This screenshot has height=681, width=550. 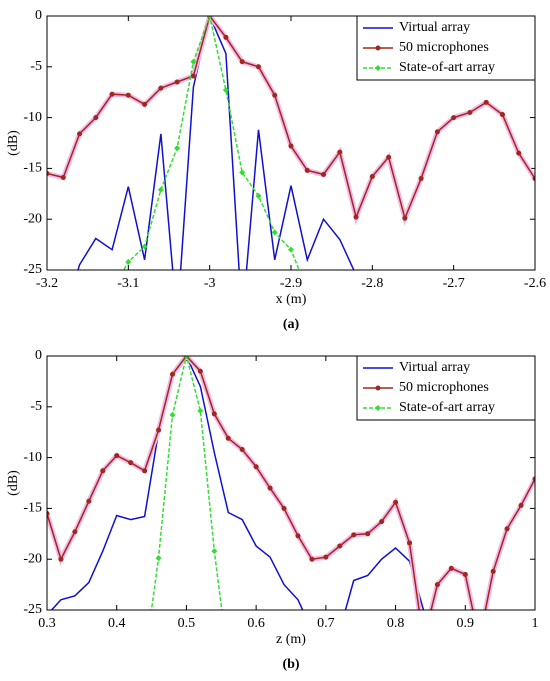 I want to click on x-axis-label: x (m), so click(x=291, y=299).